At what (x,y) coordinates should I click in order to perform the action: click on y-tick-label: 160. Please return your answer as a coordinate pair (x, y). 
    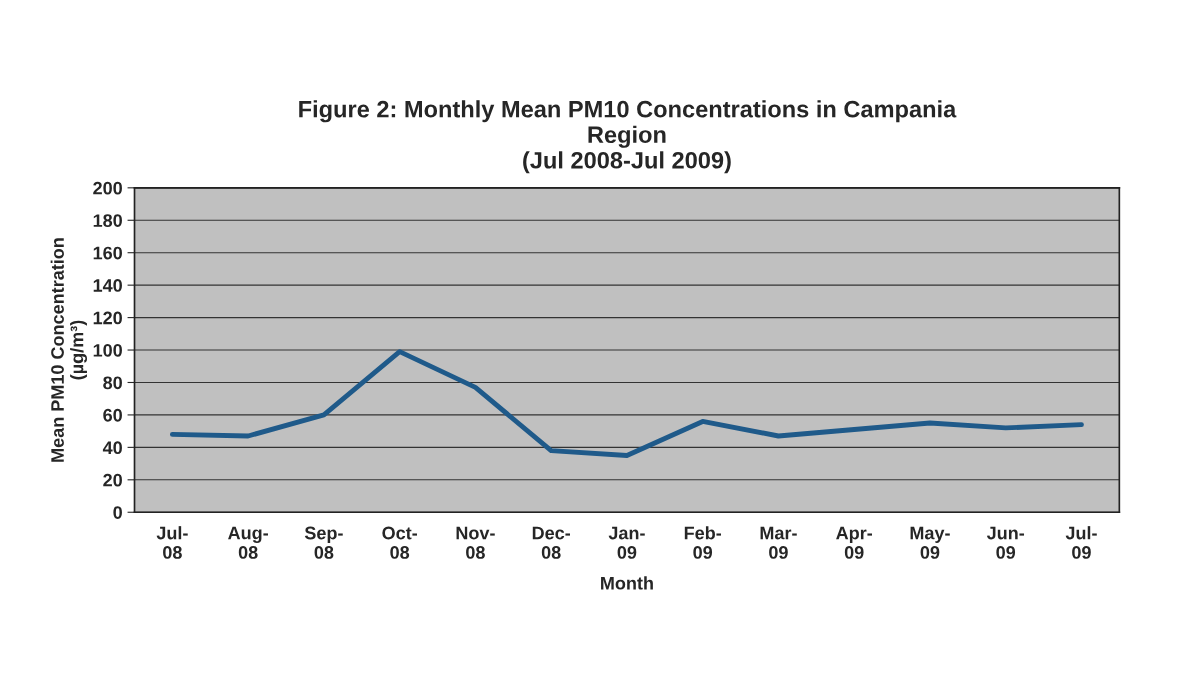
    Looking at the image, I should click on (107, 253).